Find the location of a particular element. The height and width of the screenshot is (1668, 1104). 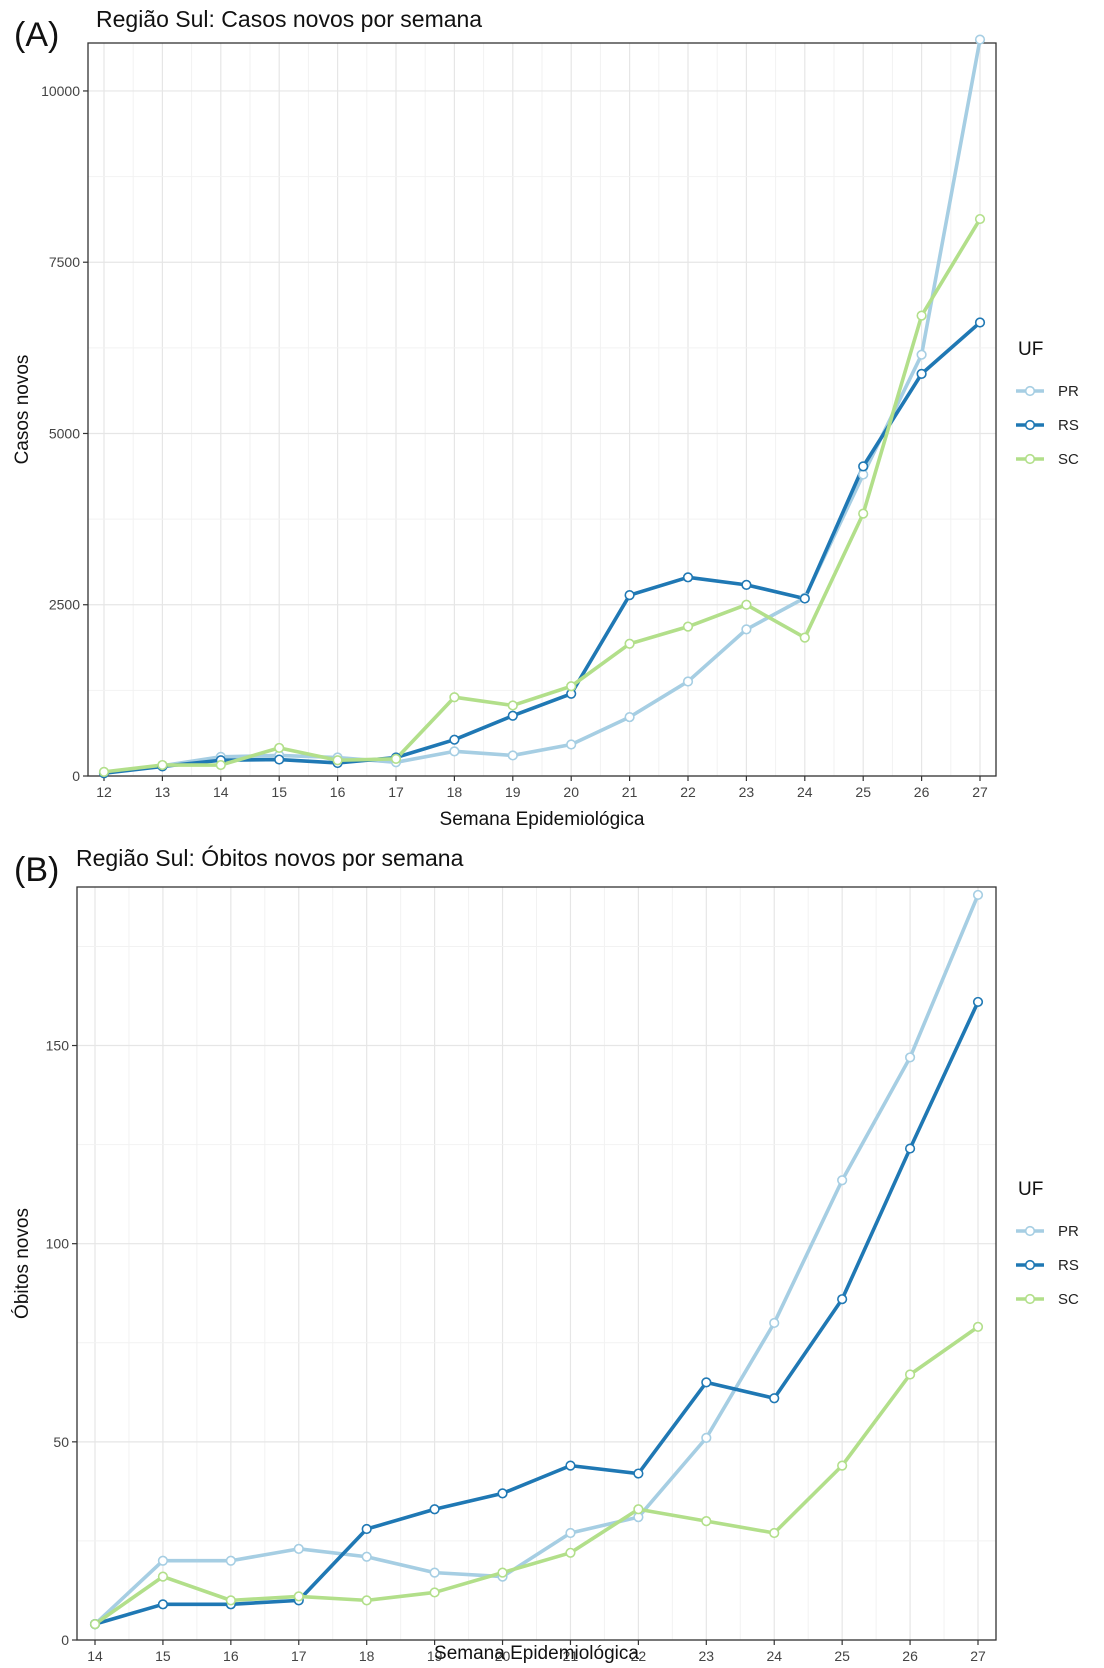

y-axis-title: Casos novos is located at coordinates (22, 410).